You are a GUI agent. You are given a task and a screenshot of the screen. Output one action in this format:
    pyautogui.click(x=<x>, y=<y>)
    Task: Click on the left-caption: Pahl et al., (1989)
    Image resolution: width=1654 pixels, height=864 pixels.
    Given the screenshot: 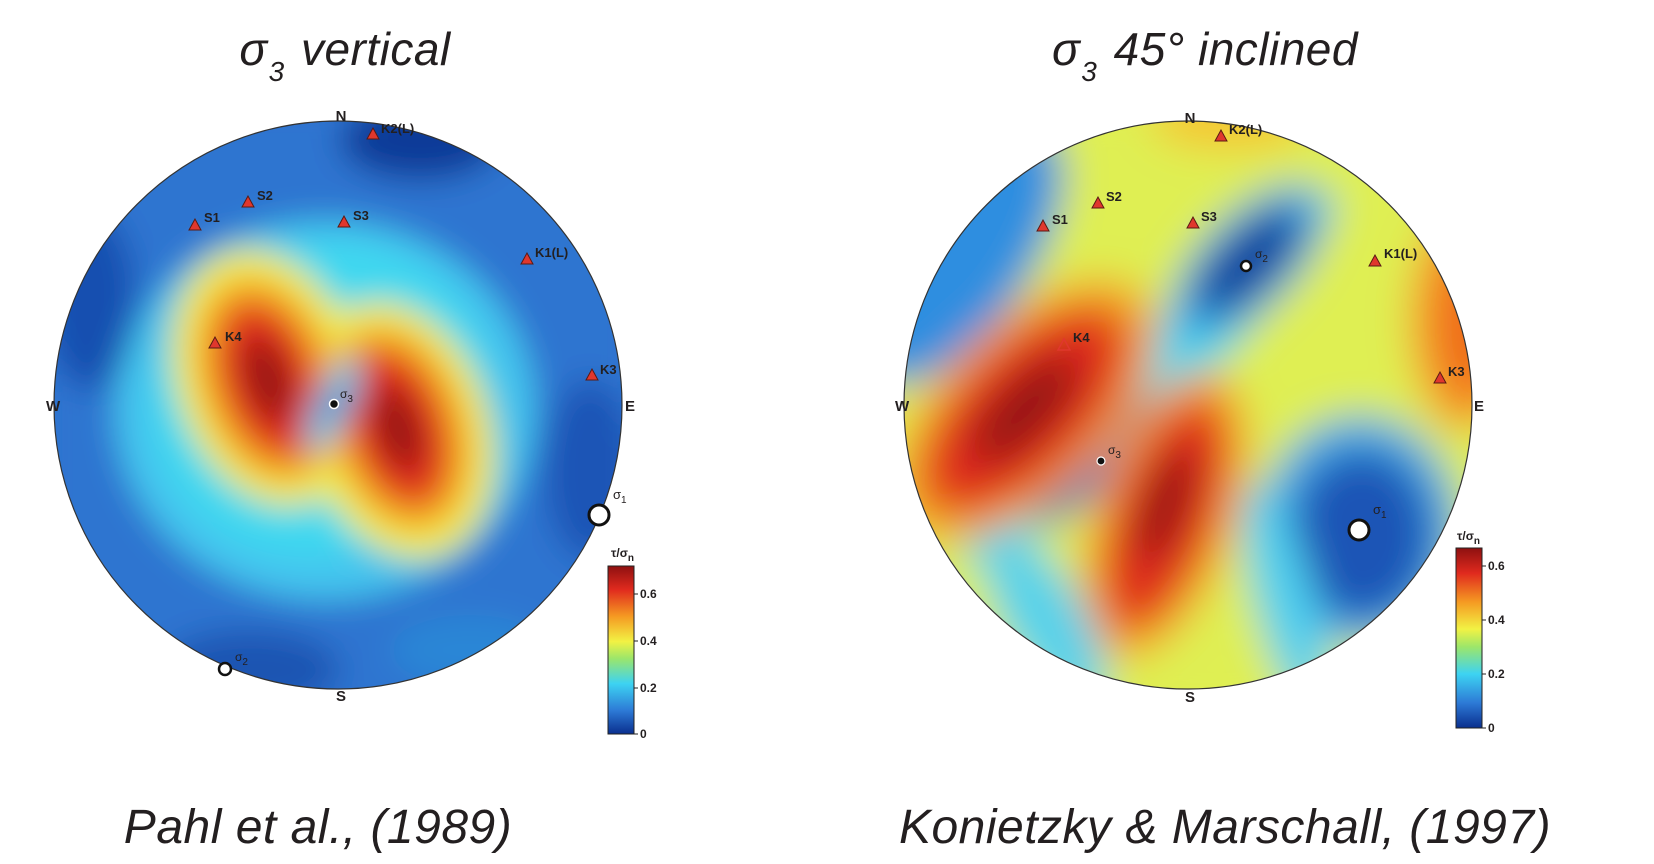 What is the action you would take?
    pyautogui.click(x=318, y=827)
    